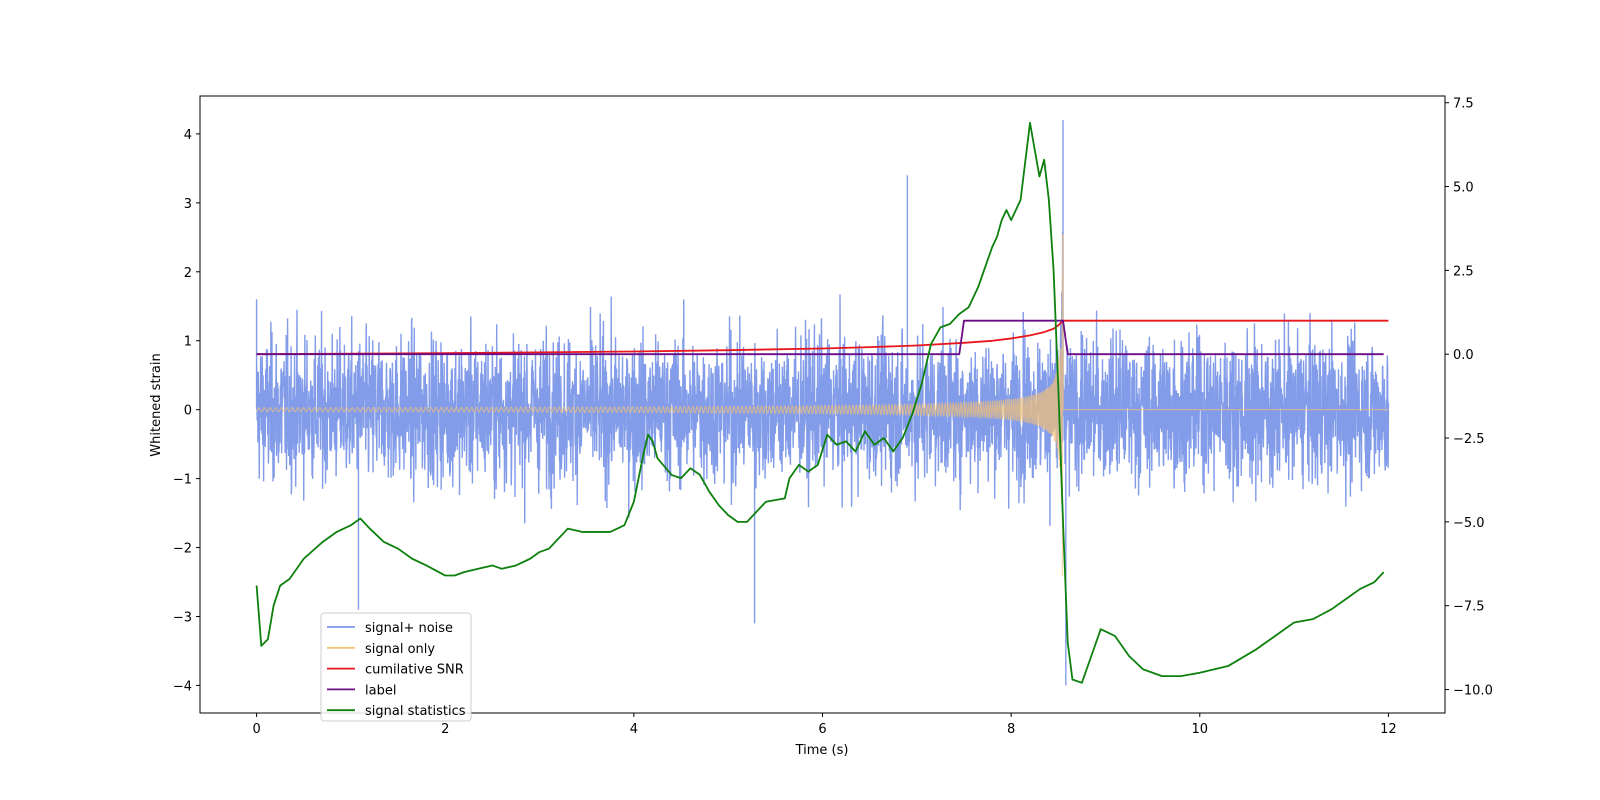  I want to click on y-right-tick-label: −7.5, so click(1469, 607).